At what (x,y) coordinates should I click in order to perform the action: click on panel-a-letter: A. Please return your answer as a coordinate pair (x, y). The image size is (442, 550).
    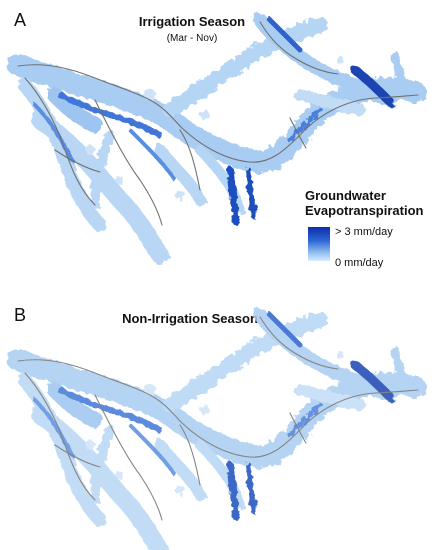
    Looking at the image, I should click on (20, 20).